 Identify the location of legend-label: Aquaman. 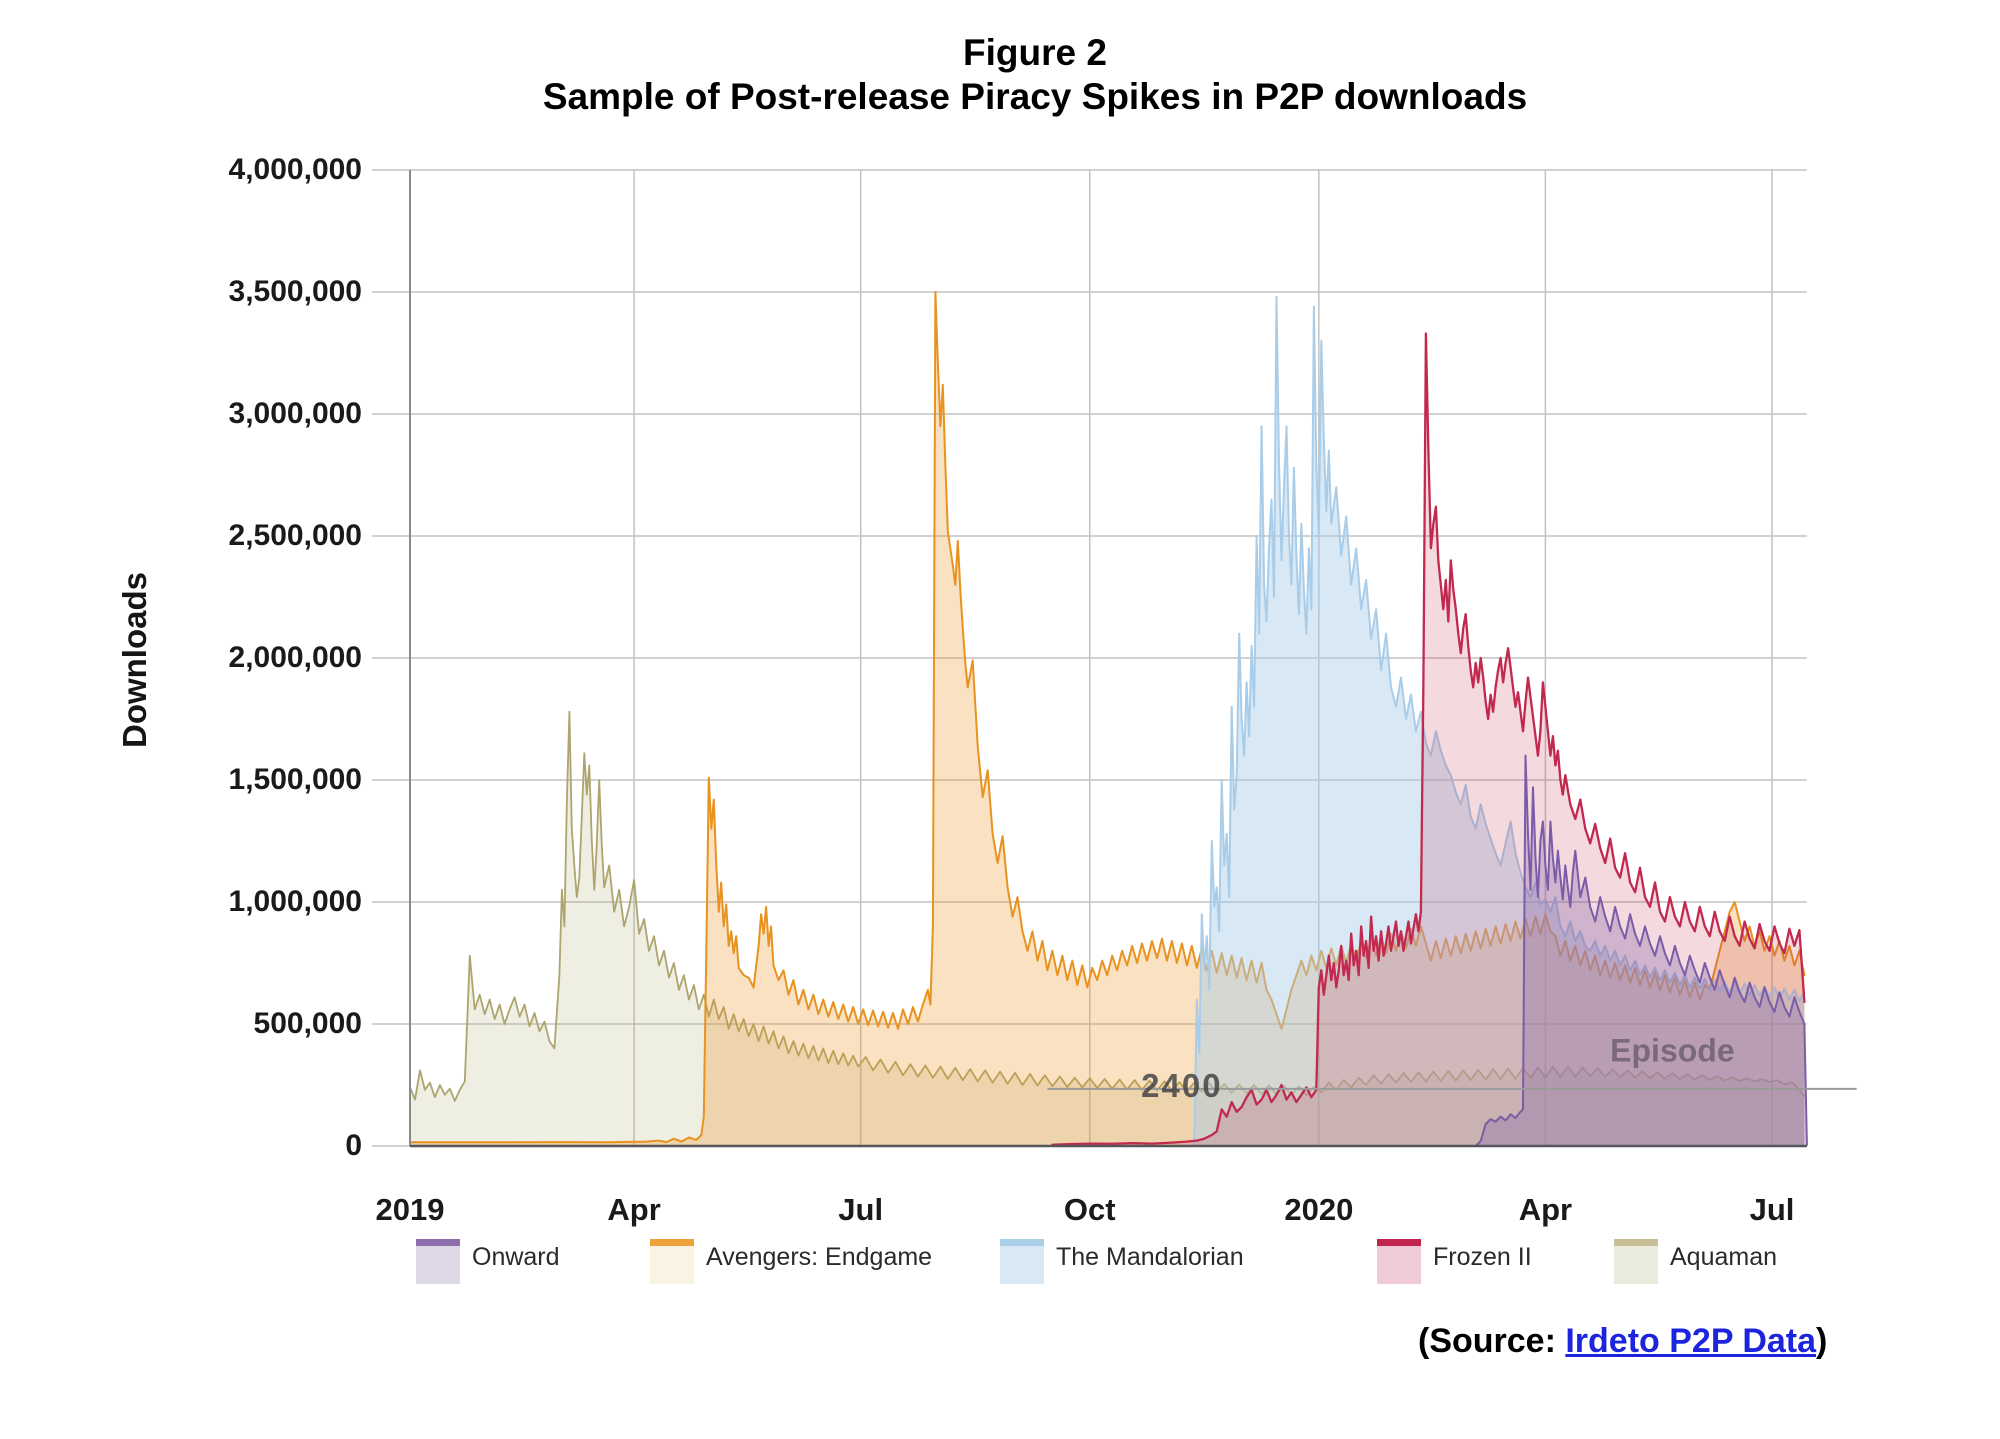
(1724, 1257).